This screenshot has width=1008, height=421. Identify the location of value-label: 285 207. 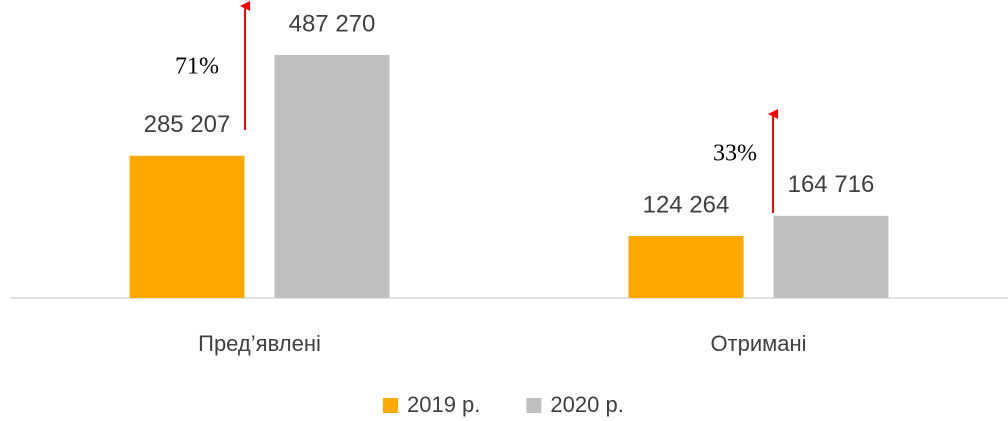
(187, 124).